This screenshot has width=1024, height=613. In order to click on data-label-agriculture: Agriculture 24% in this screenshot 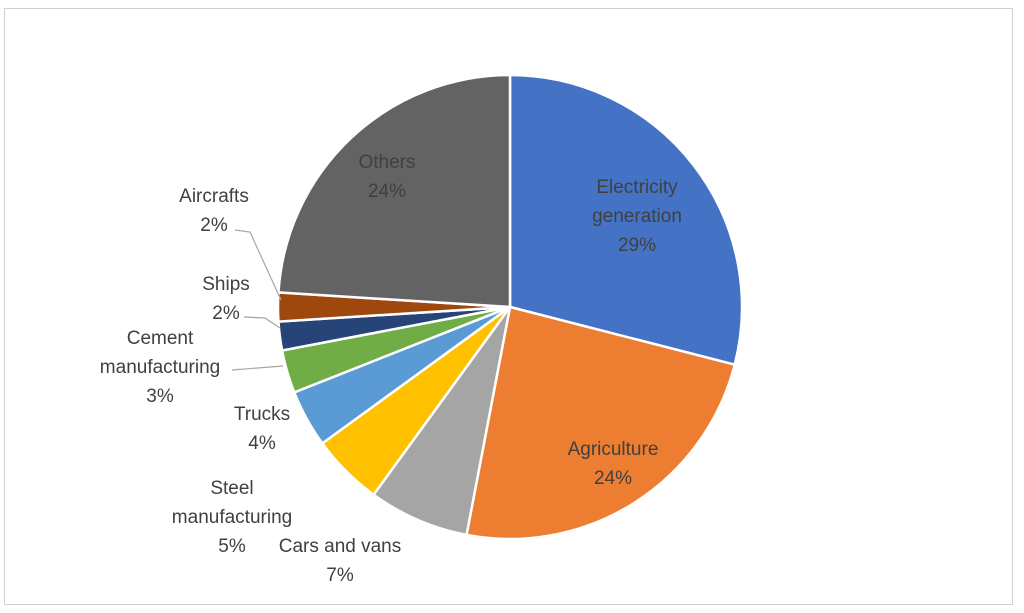, I will do `click(613, 464)`.